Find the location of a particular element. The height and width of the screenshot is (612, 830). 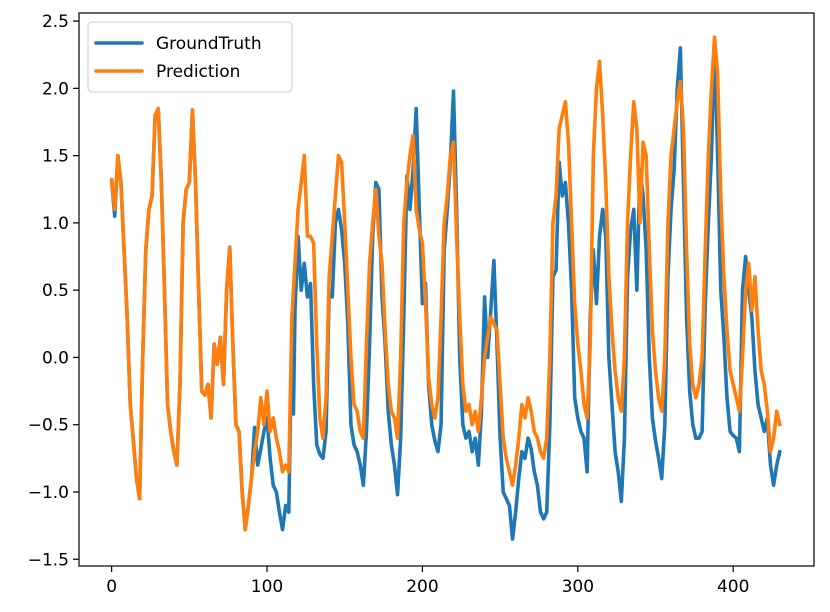

legend: GroundTruth Prediction is located at coordinates (190, 57).